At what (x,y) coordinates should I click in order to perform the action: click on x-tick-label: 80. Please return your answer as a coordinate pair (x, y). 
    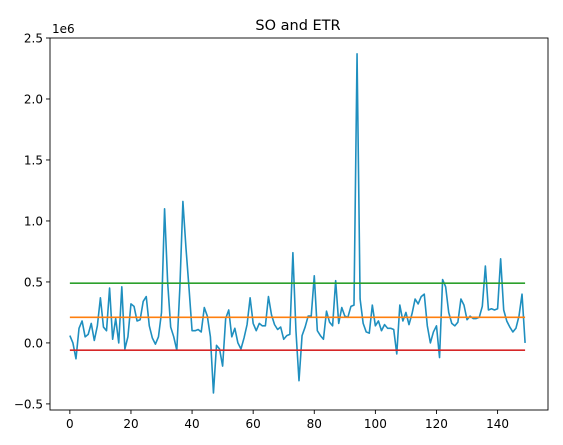
    Looking at the image, I should click on (314, 424).